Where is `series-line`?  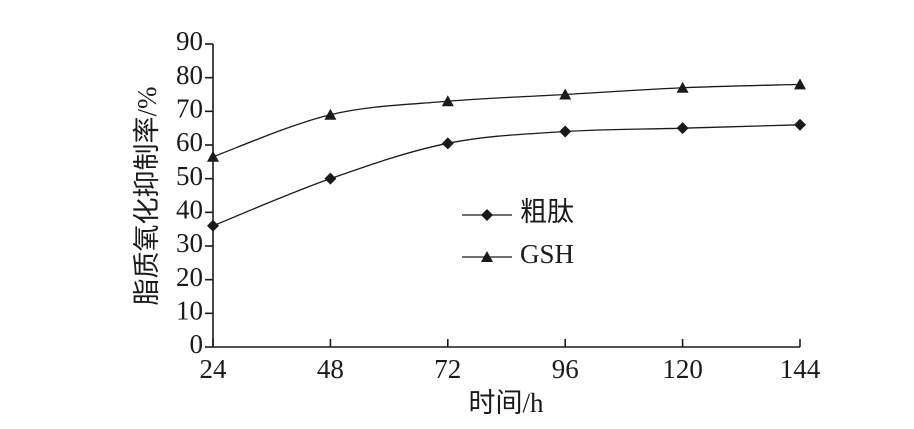
series-line is located at coordinates (506, 120).